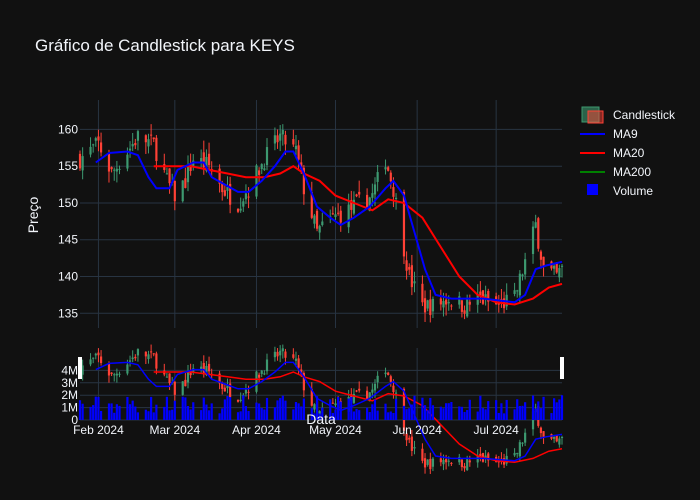  I want to click on y-tick-label: 160, so click(68, 129).